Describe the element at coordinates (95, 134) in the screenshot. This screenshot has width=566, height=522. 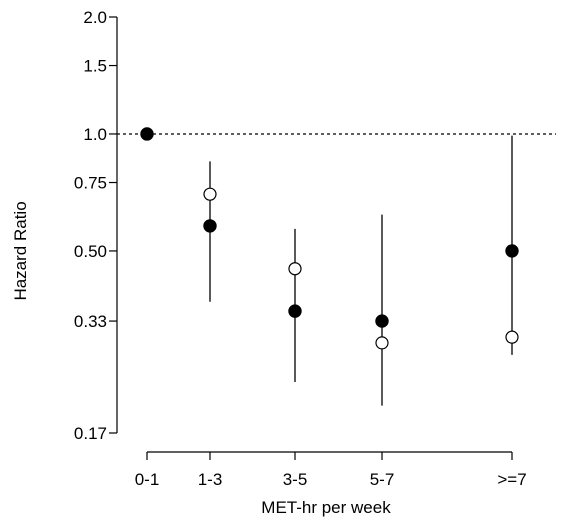
I see `y-tick-label: 1.0` at that location.